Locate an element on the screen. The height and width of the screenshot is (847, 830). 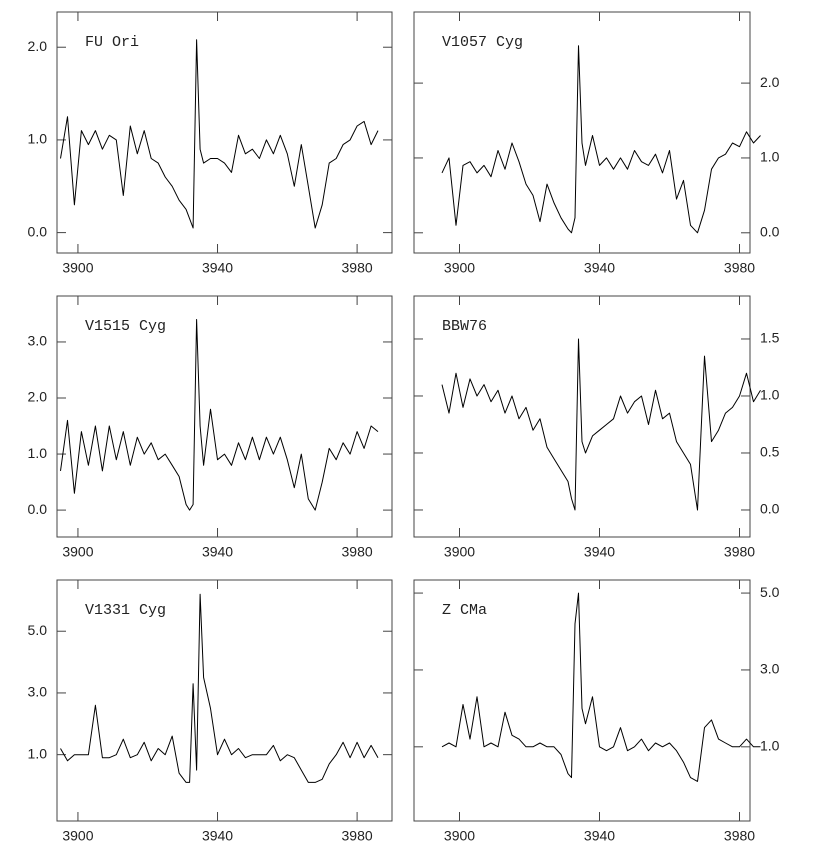
y-tick-label: 0.5 is located at coordinates (770, 452).